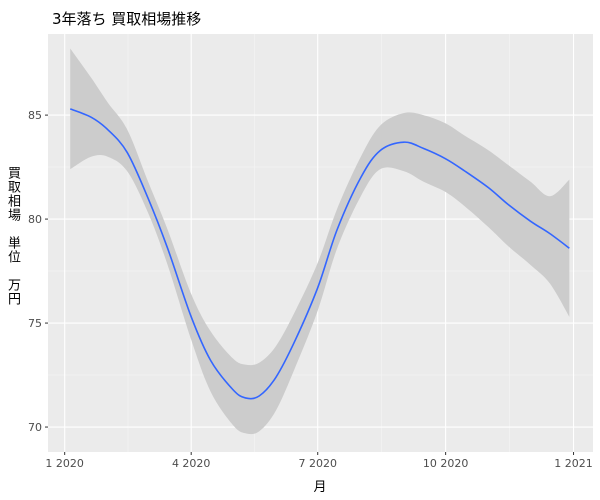  I want to click on x-tick-label: 7 2020, so click(317, 463).